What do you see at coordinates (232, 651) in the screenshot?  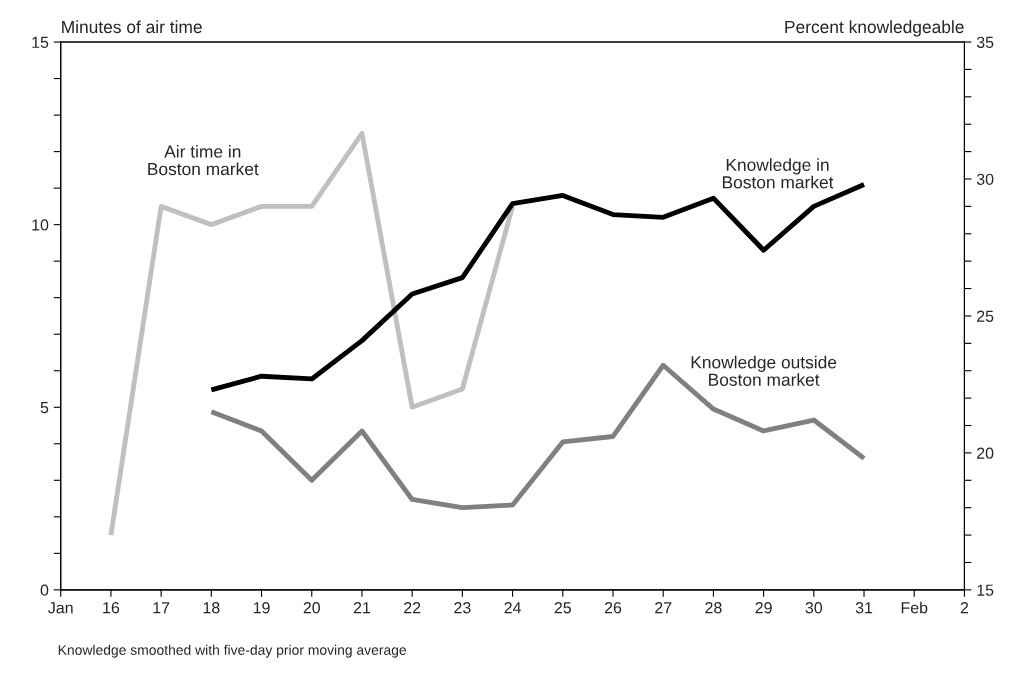 I see `text: Knowledge smoothed with five-day prior moving average` at bounding box center [232, 651].